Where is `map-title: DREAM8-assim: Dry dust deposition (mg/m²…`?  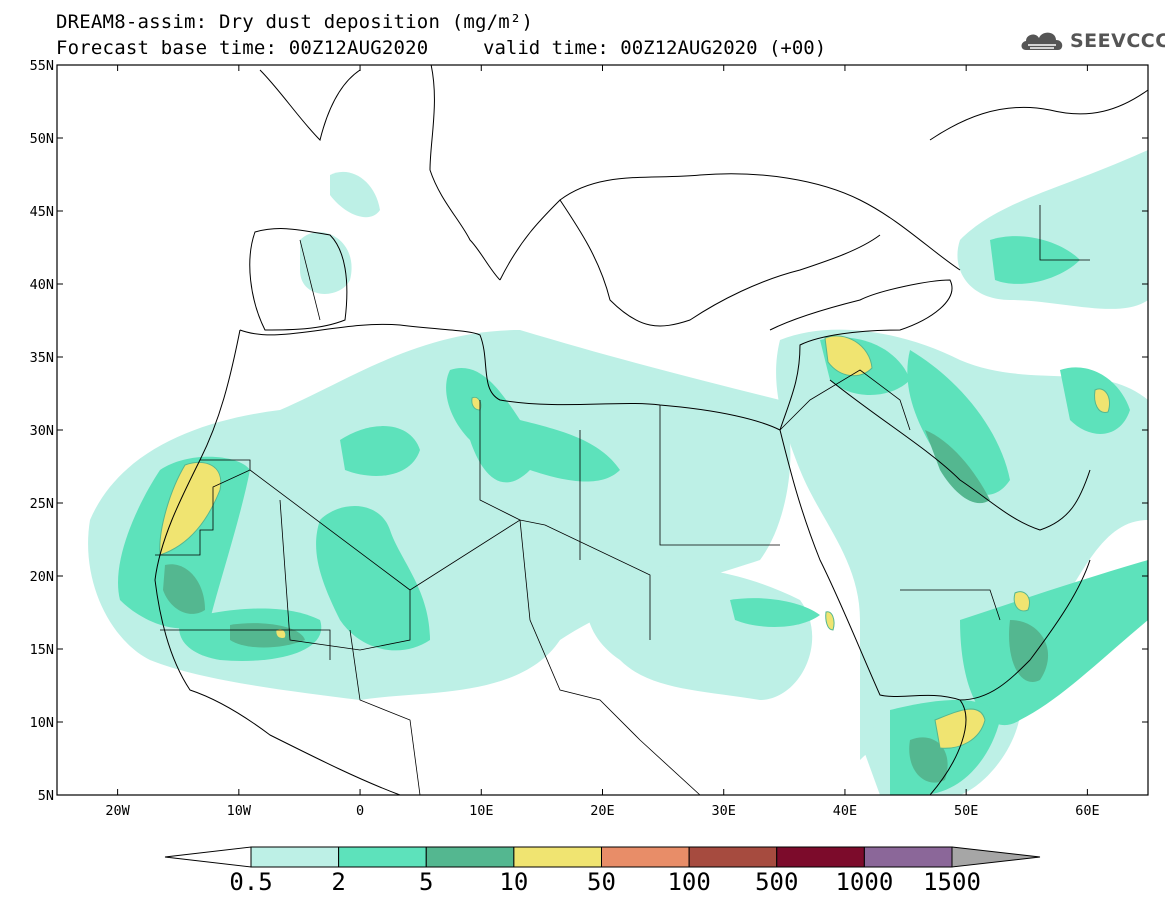
map-title: DREAM8-assim: Dry dust deposition (mg/m²… is located at coordinates (295, 22).